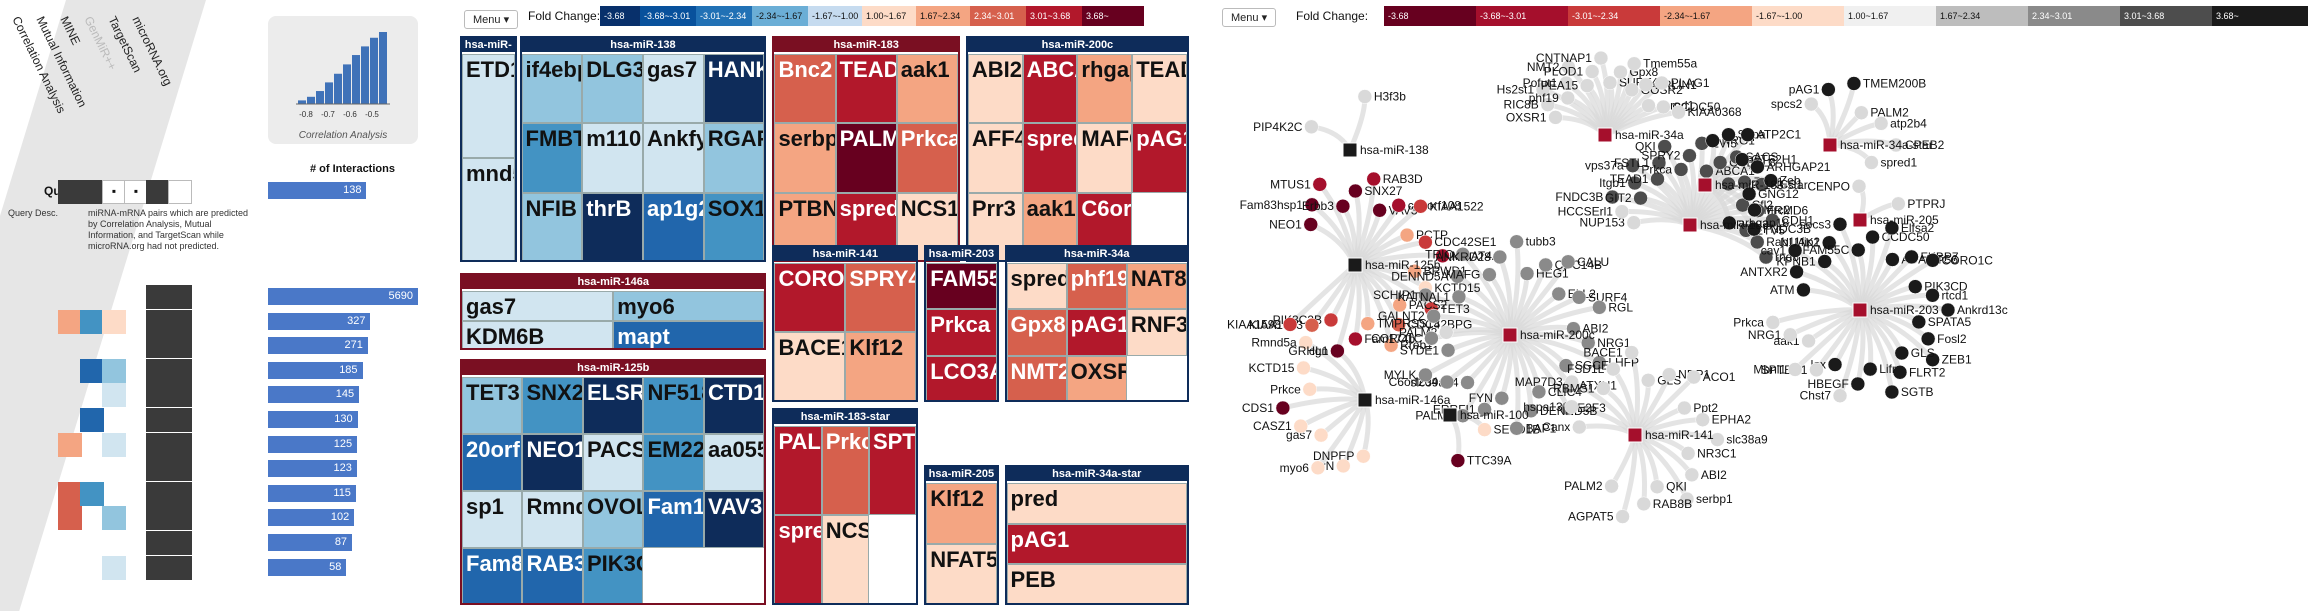 The height and width of the screenshot is (611, 2320). I want to click on gene-tile: Bnc2, so click(805, 89).